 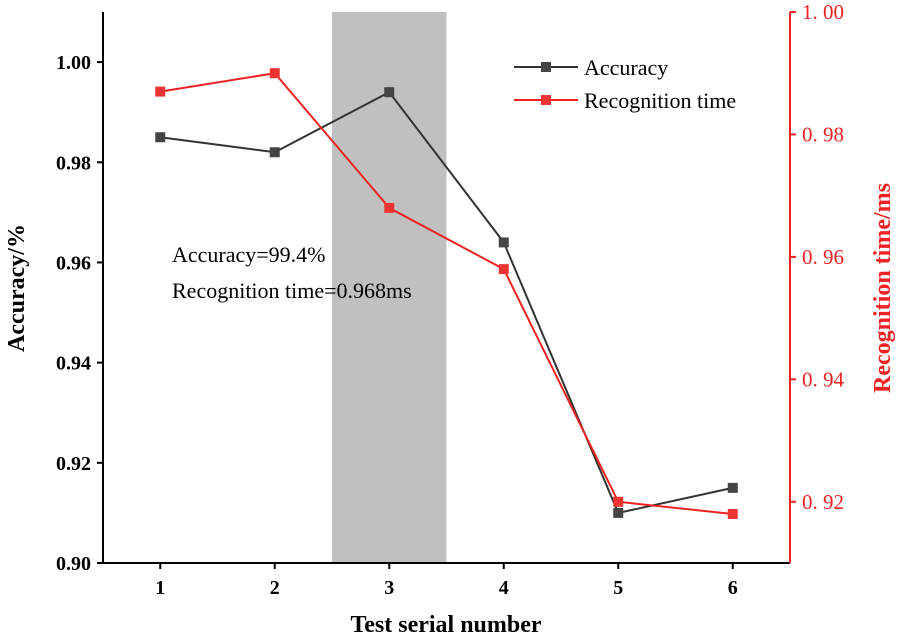 I want to click on legend-marker-recognition-time, so click(x=546, y=100).